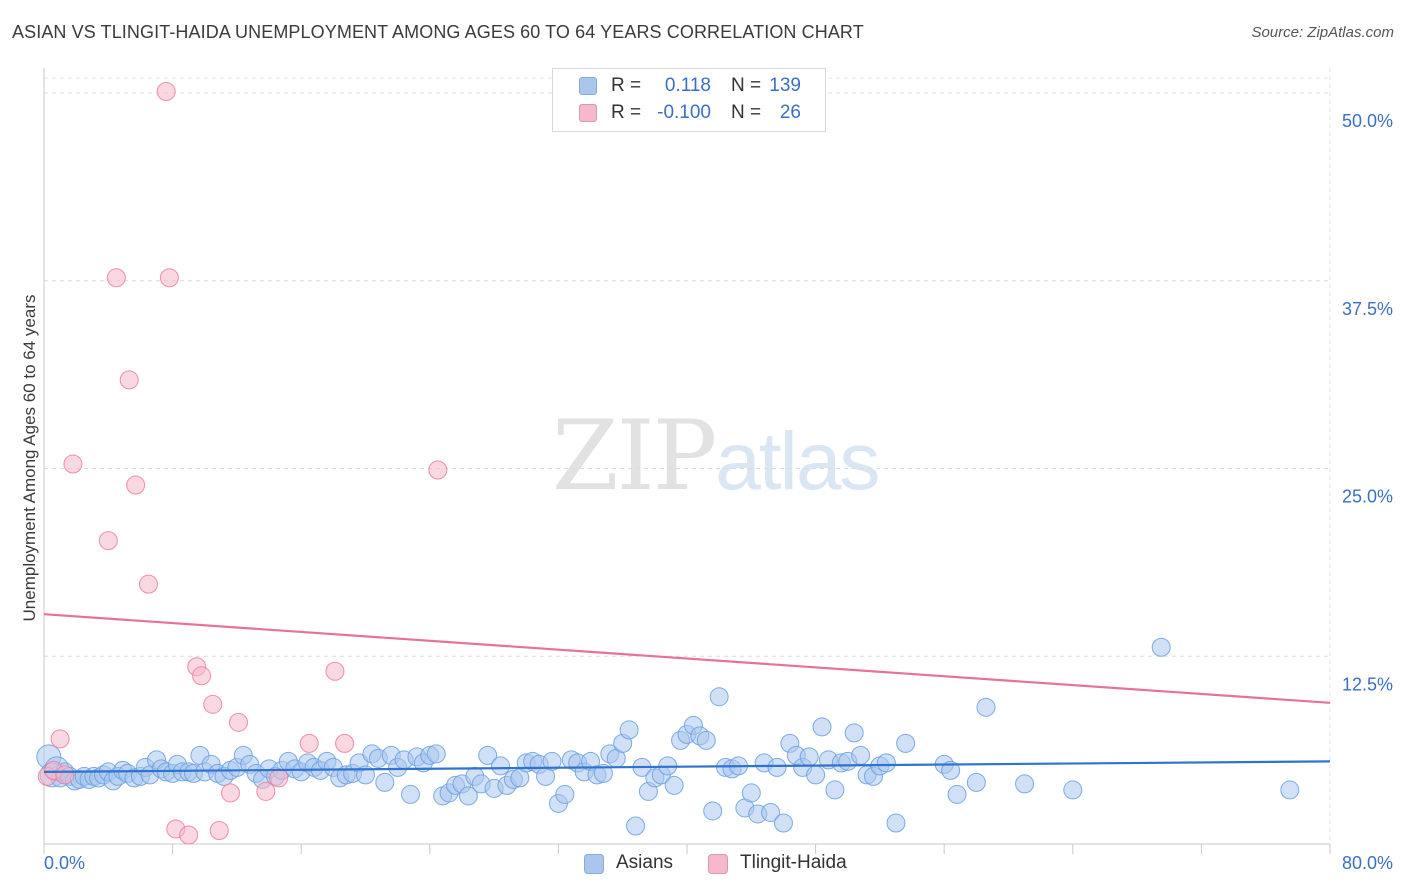  What do you see at coordinates (718, 864) in the screenshot?
I see `legend-swatch-tlingit-haida` at bounding box center [718, 864].